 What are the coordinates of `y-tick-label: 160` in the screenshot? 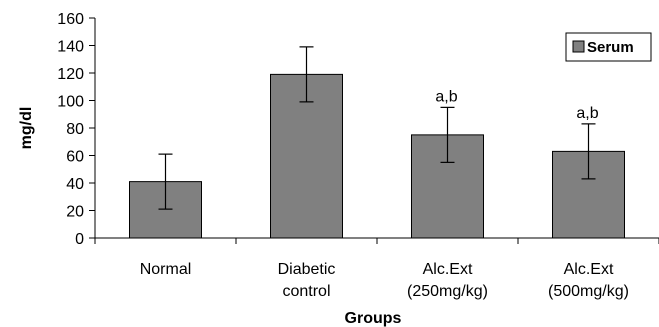 It's located at (70, 19).